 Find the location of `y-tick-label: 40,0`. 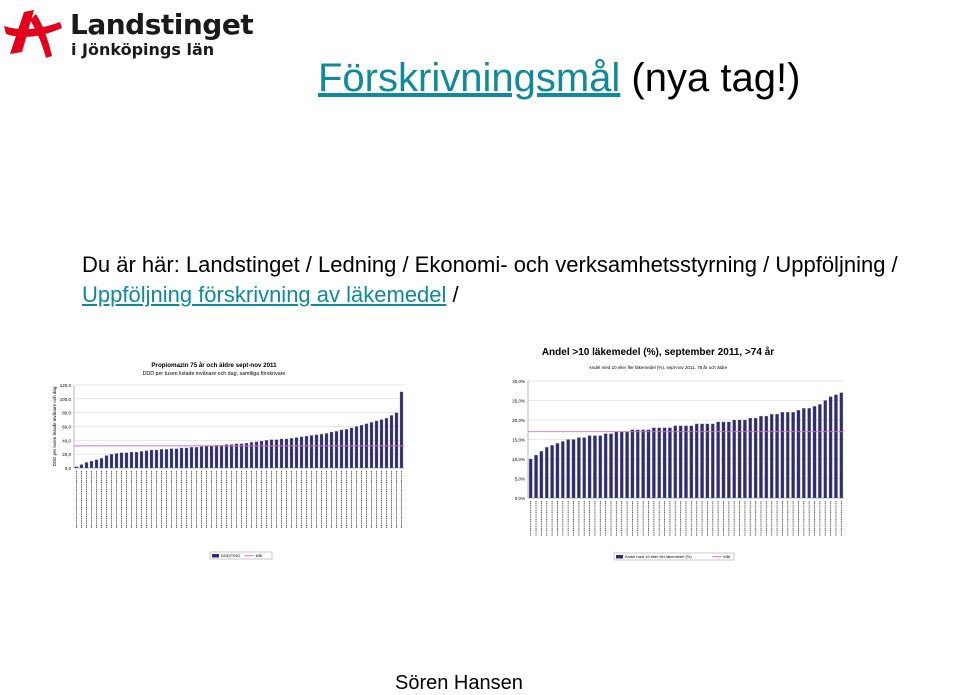

y-tick-label: 40,0 is located at coordinates (66, 440).